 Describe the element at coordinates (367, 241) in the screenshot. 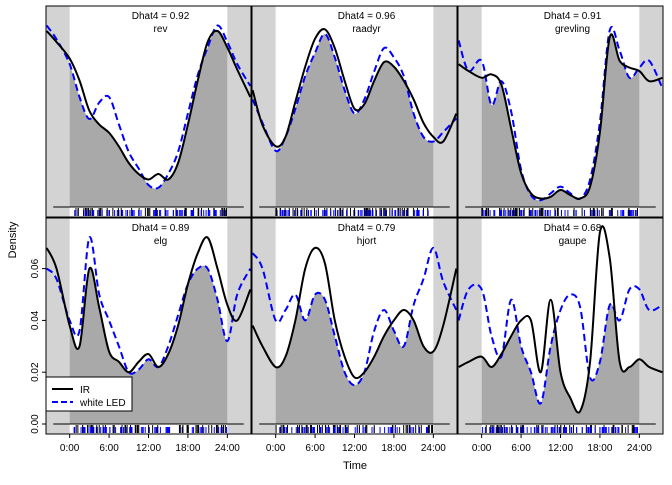

I see `species-label: hjort` at that location.